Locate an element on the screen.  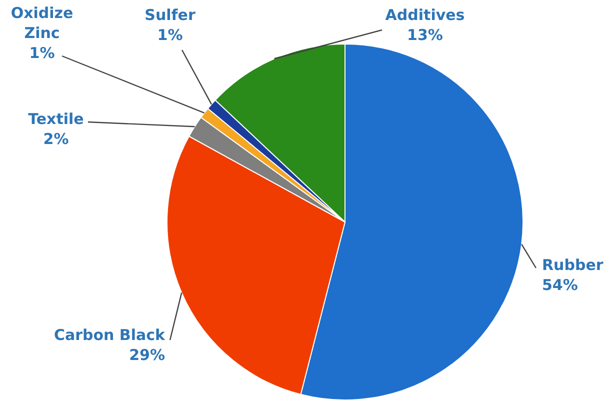
slice-label: Sulfer is located at coordinates (170, 15).